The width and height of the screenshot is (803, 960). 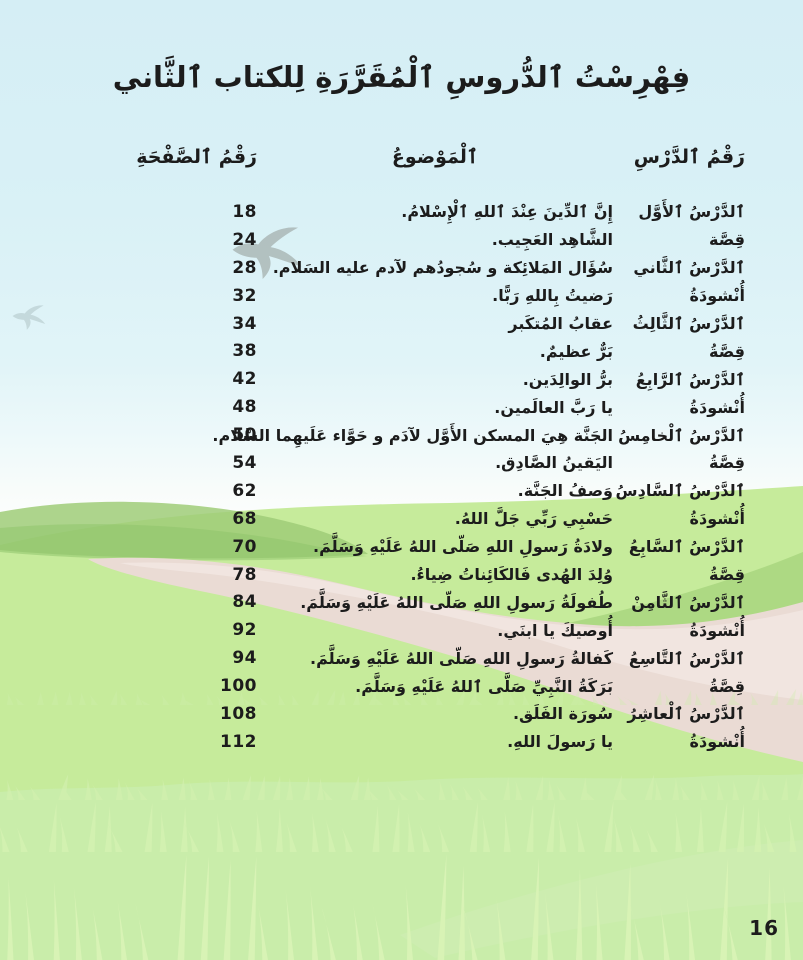 I want to click on toc-row: ٱلدَّرْسُ ٱلسَّادِسُ وَصفُ الجَنَّة. 62, so click(x=436, y=491).